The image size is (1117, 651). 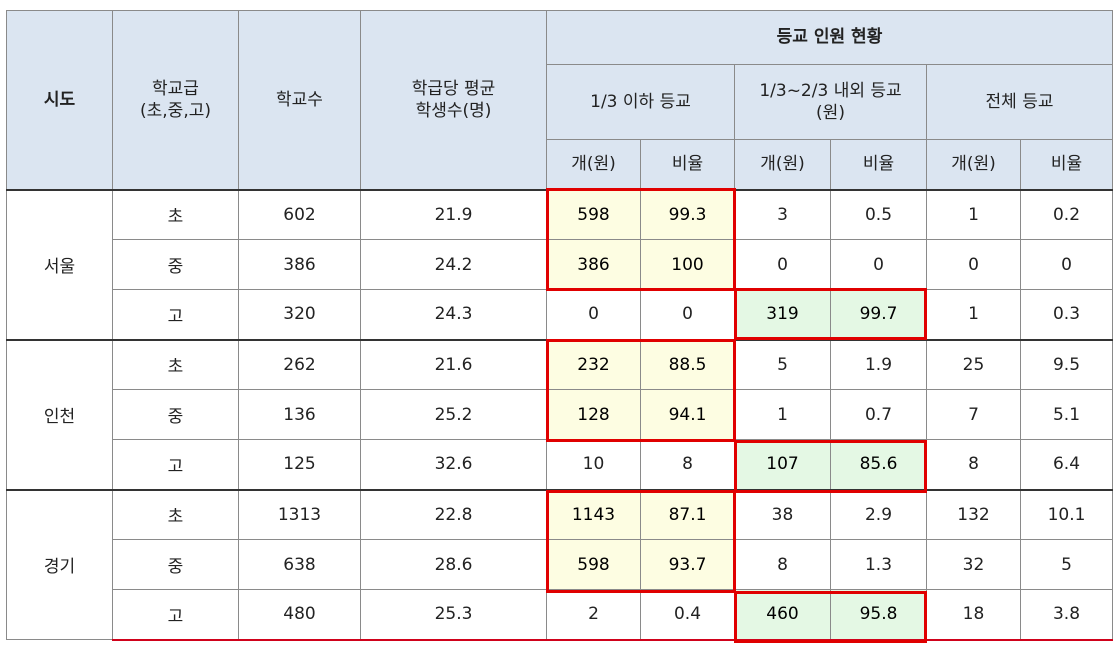 I want to click on schools-cell: 638, so click(x=299, y=564).